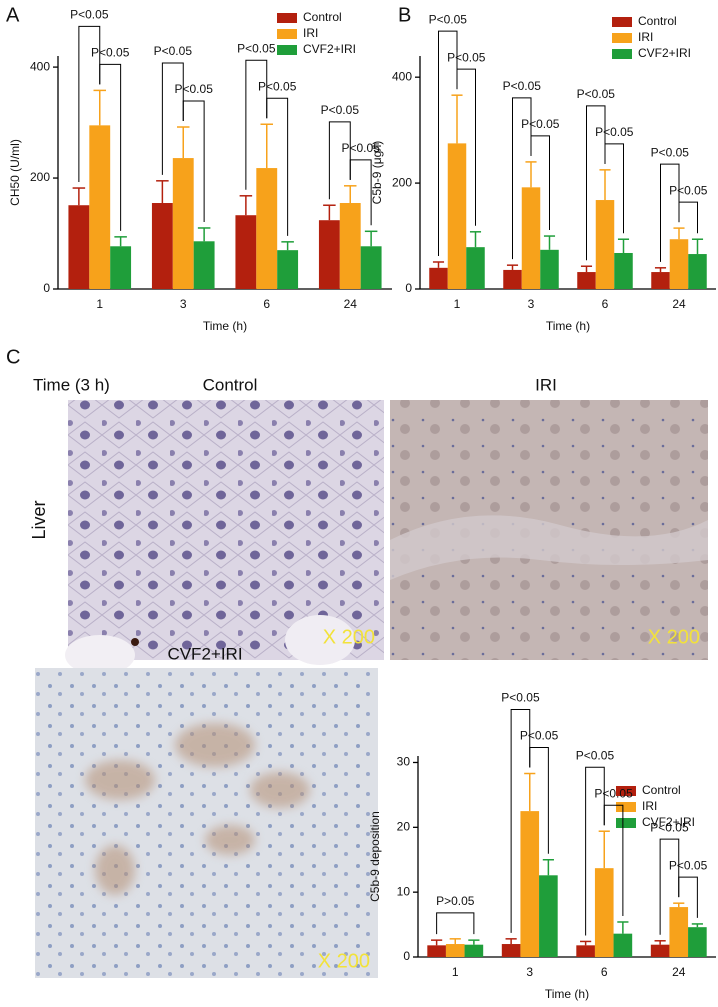  Describe the element at coordinates (455, 901) in the screenshot. I see `significance-label: P>0.05` at that location.